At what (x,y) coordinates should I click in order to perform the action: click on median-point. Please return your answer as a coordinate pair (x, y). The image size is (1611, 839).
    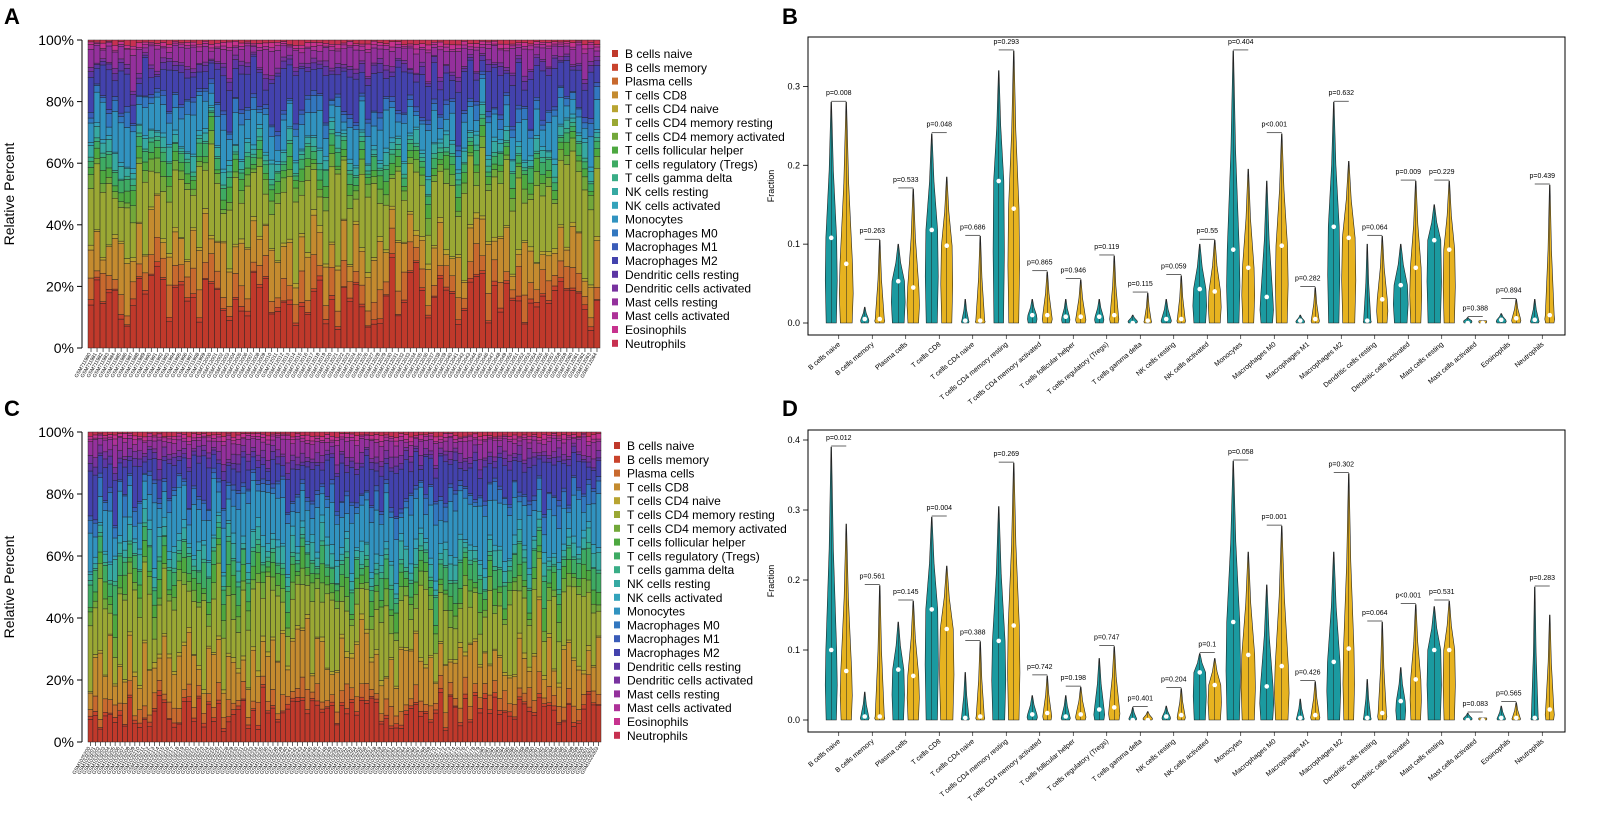
    Looking at the image, I should click on (898, 669).